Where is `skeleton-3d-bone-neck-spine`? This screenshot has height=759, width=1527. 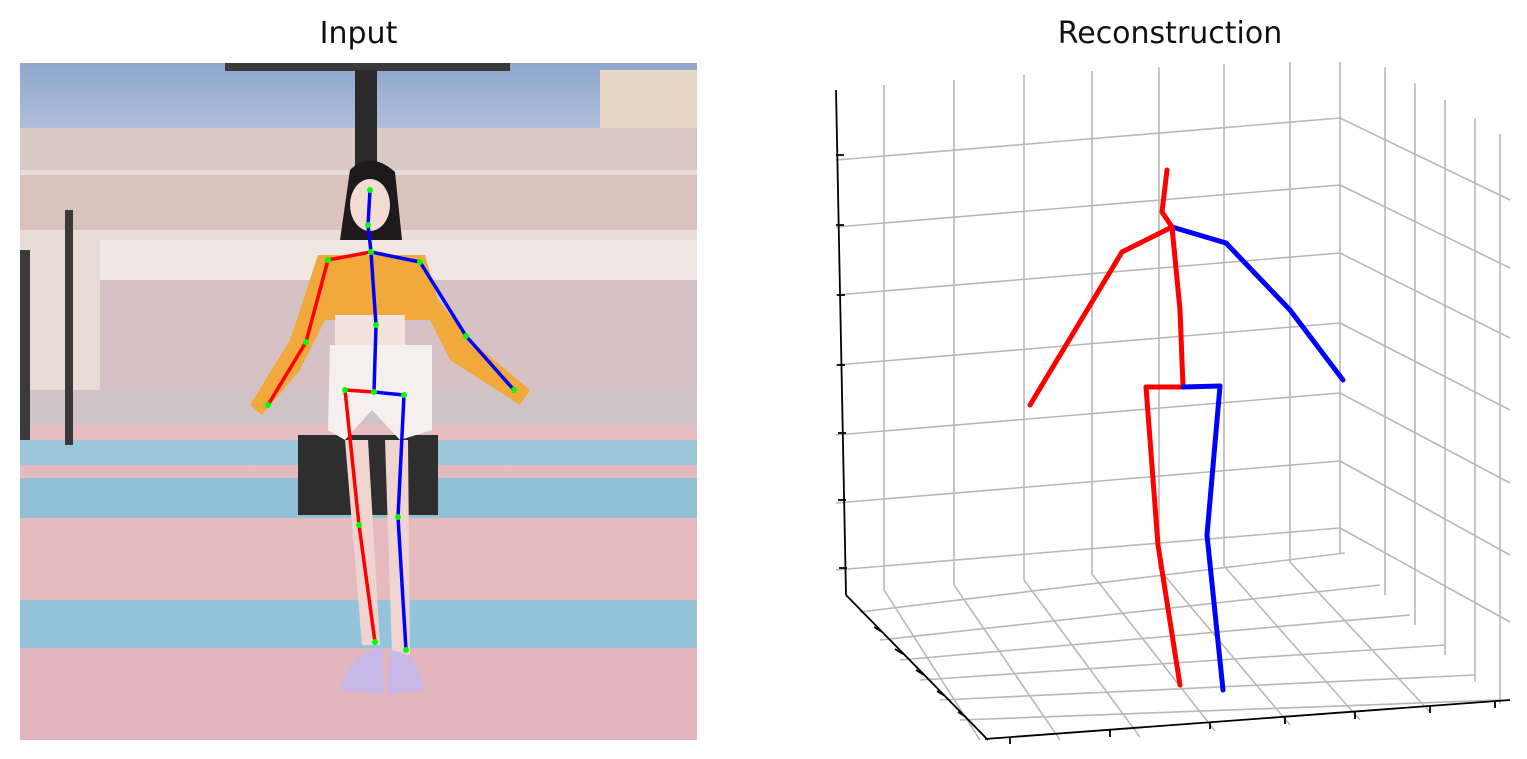 skeleton-3d-bone-neck-spine is located at coordinates (1176, 268).